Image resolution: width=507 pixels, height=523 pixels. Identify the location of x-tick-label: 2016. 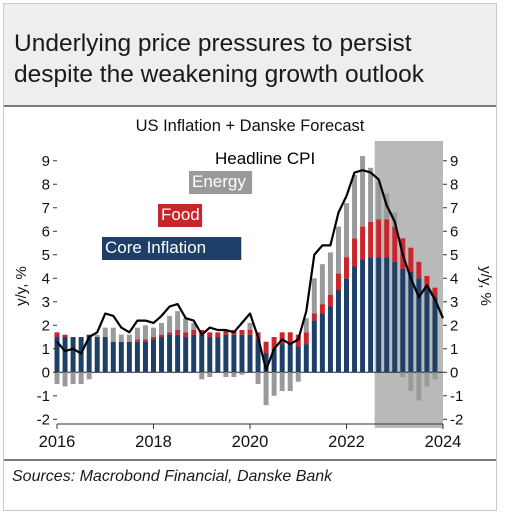
(57, 442).